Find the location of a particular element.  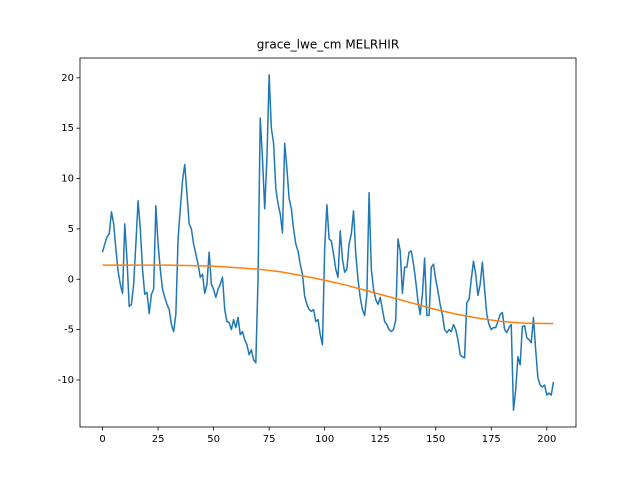

data-line is located at coordinates (328, 294).